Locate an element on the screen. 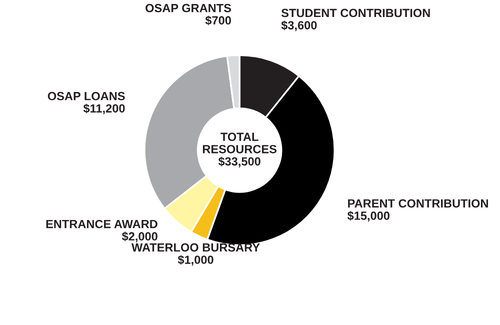  data-label: $1,000 is located at coordinates (196, 260).